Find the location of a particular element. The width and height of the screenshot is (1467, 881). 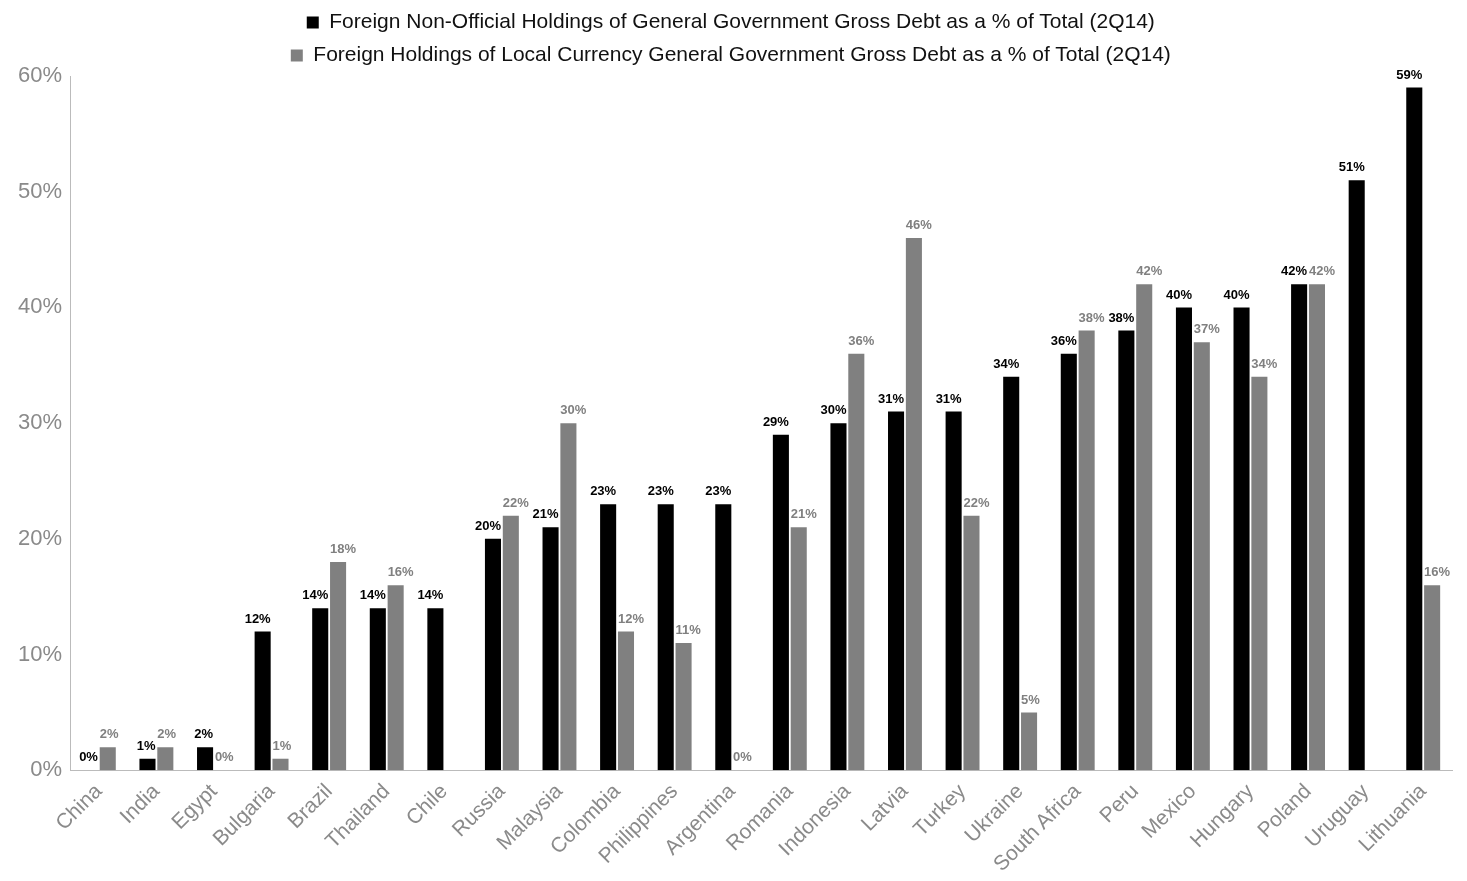

legend-label: Foreign Non-Official Holdings of General Government Gross Debt as a % of Total (2Q14) is located at coordinates (742, 21).